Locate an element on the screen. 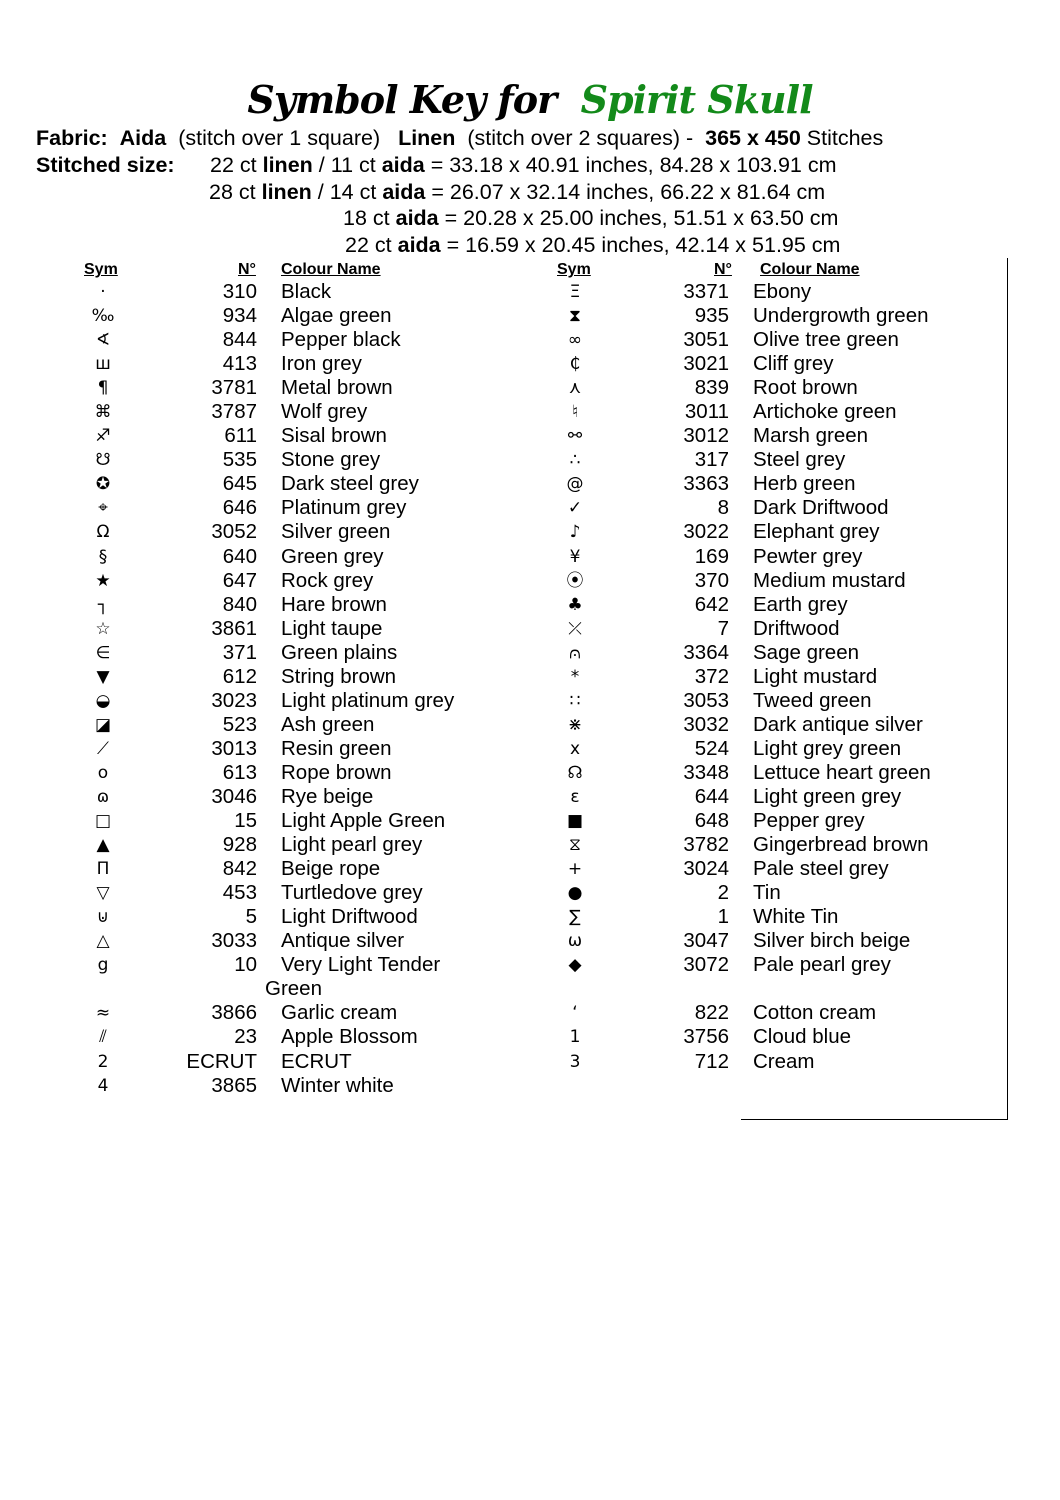  symbol: ⋇ is located at coordinates (575, 724).